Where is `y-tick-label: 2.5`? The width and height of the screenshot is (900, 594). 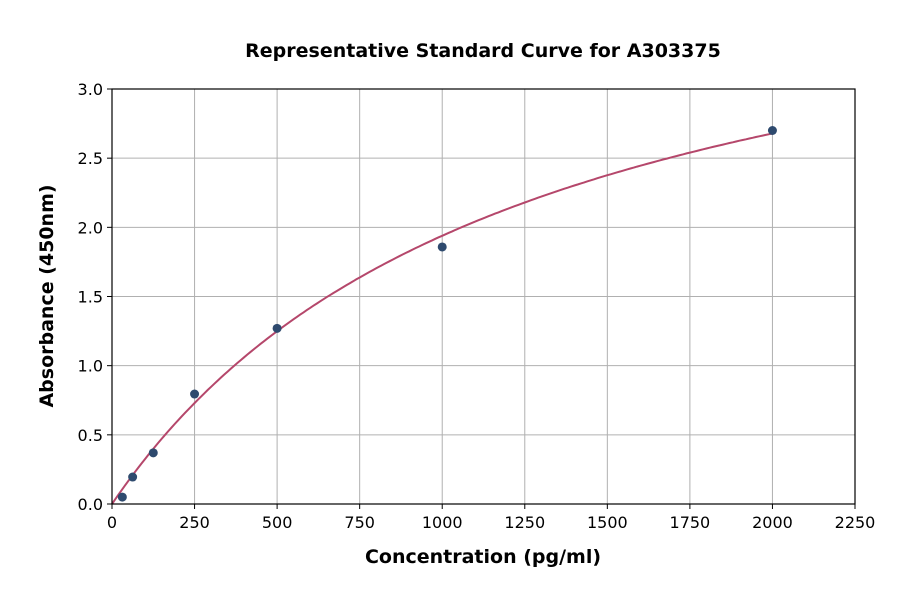 y-tick-label: 2.5 is located at coordinates (90, 158).